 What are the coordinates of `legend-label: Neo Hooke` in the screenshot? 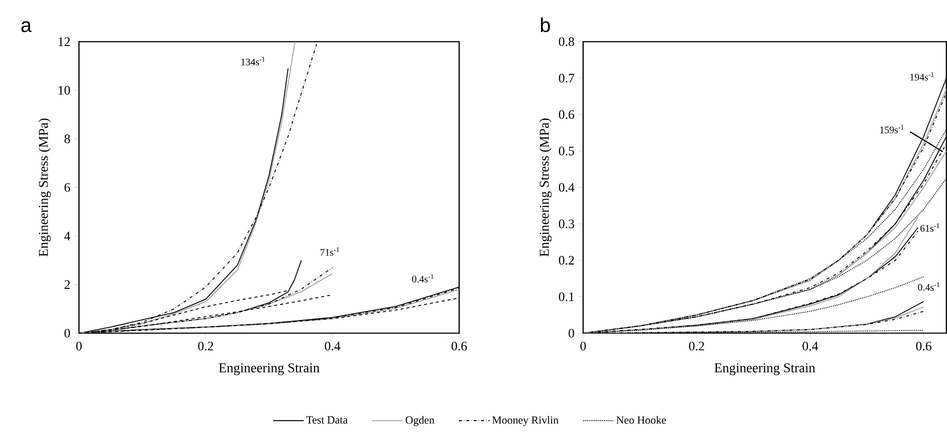 It's located at (641, 420).